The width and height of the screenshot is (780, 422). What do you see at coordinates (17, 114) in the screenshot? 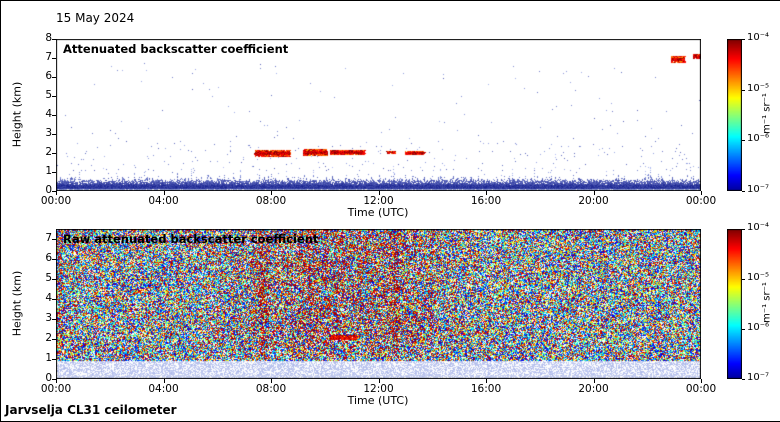
I see `y-axis-label-top: Height (km)` at bounding box center [17, 114].